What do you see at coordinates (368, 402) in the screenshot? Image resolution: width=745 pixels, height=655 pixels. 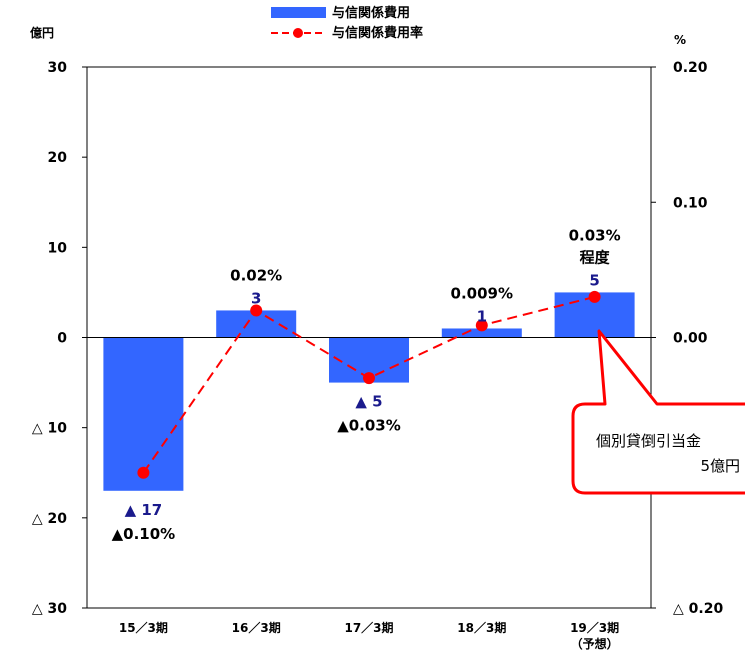 I see `bar-value-label: ▲ 5` at bounding box center [368, 402].